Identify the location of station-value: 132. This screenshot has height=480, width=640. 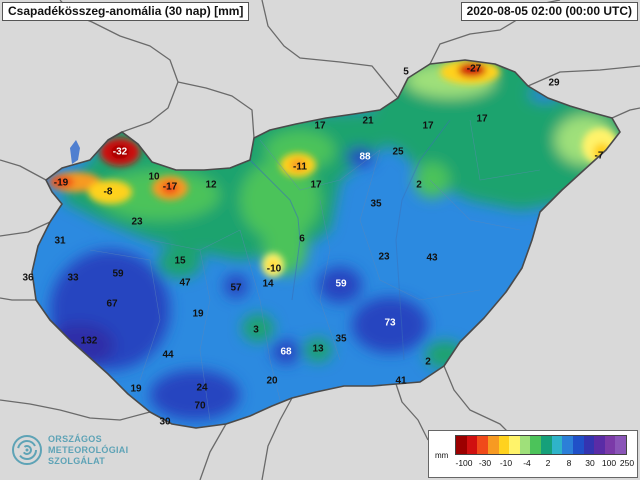
(89, 341).